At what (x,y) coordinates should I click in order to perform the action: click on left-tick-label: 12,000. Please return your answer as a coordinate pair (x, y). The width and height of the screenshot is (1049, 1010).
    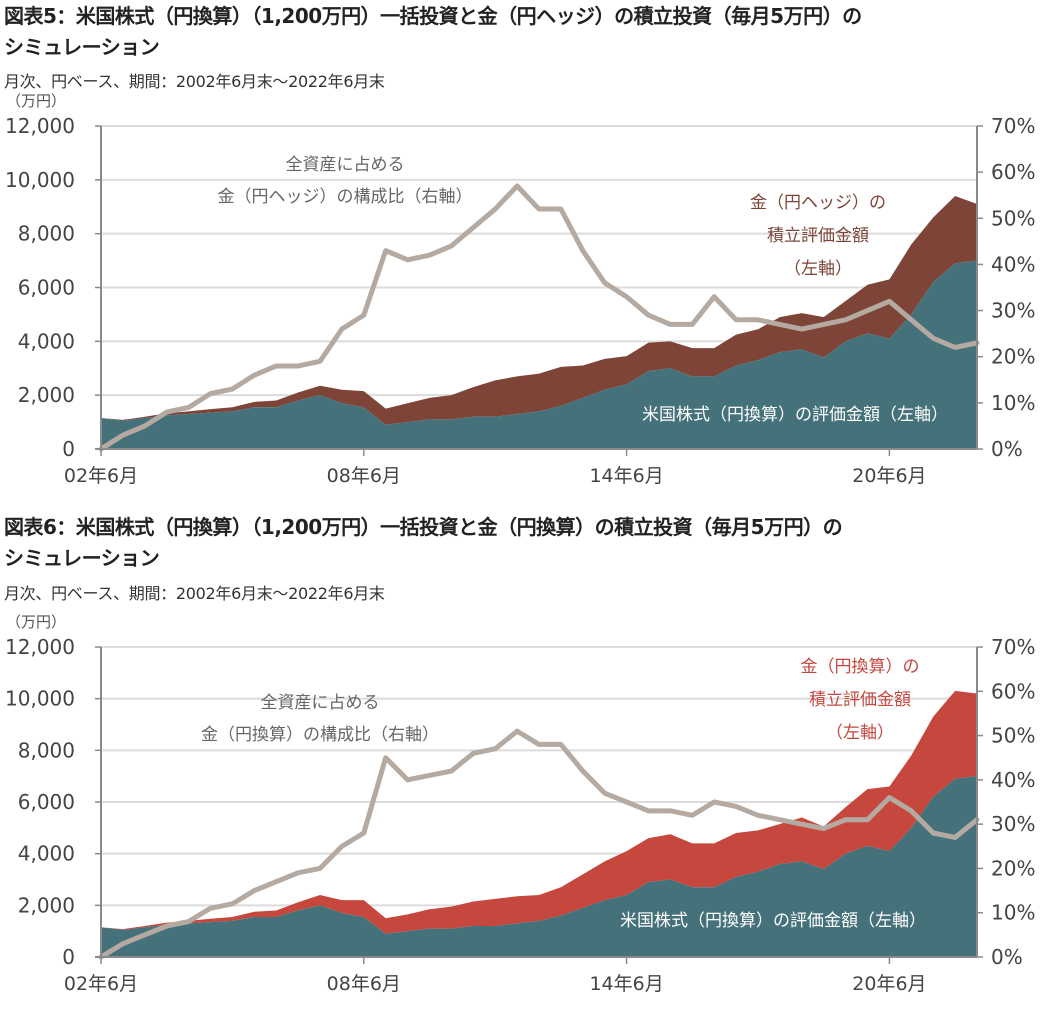
    Looking at the image, I should click on (40, 126).